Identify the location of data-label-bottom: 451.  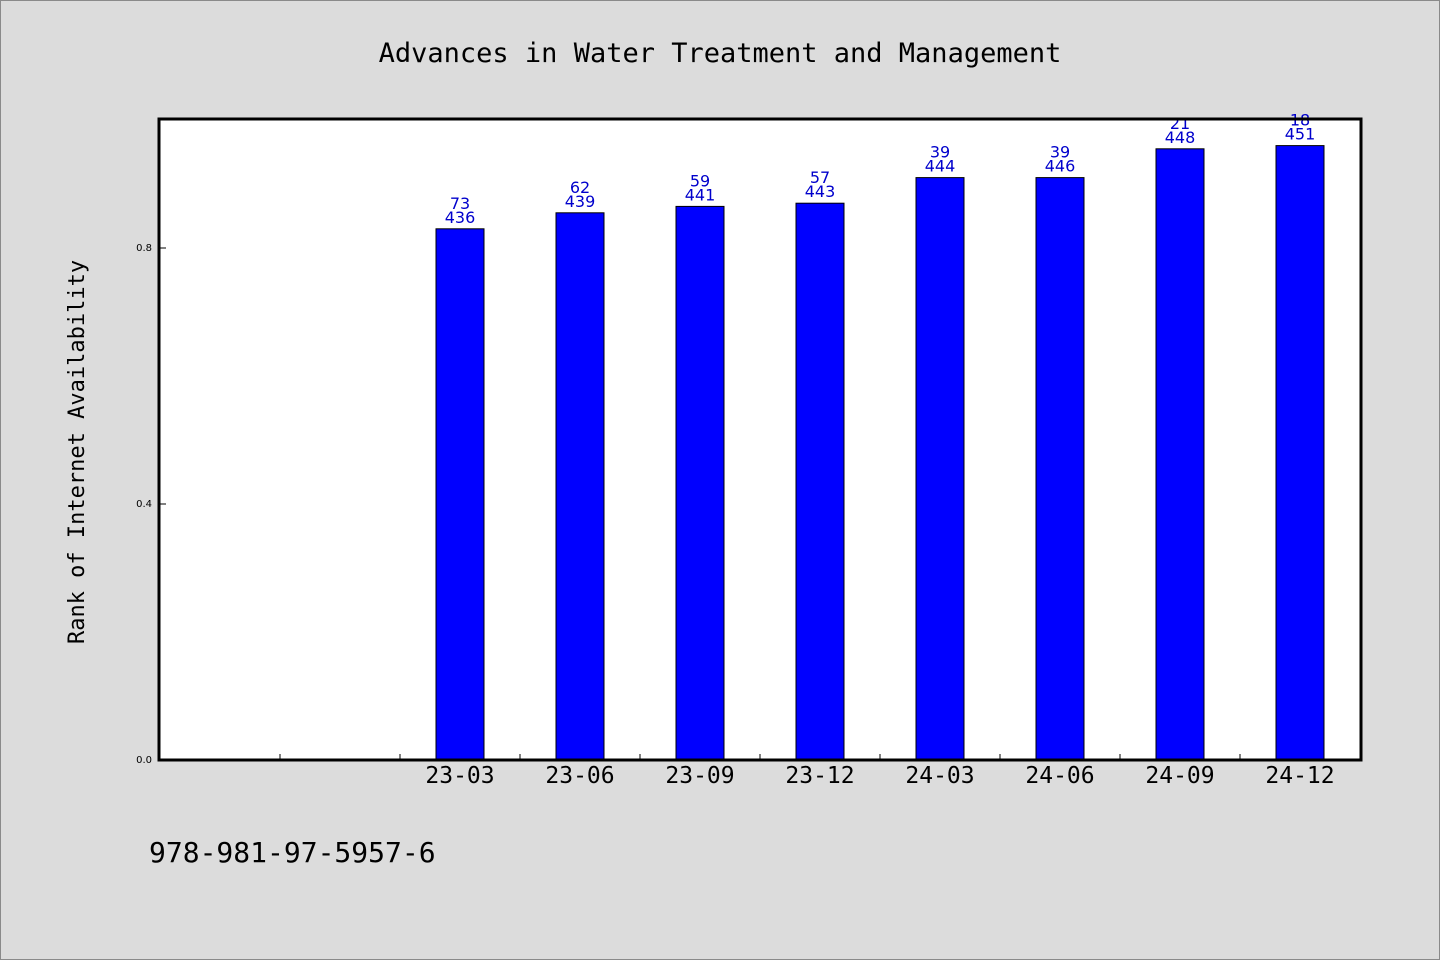
(1300, 134).